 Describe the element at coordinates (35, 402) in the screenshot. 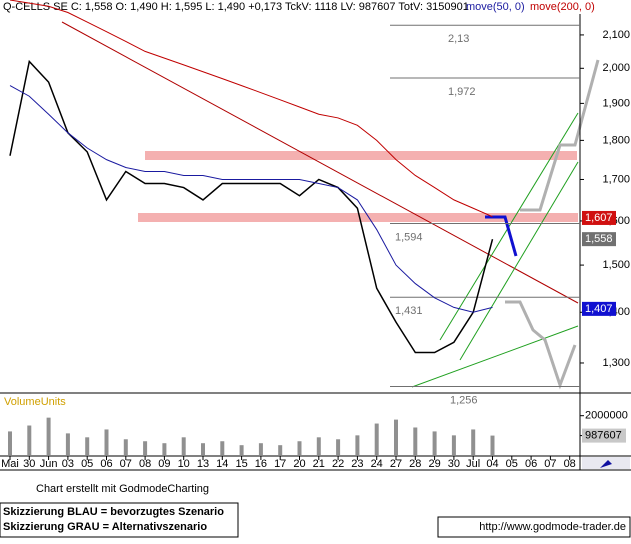

I see `volume-label: VolumeUnits` at that location.